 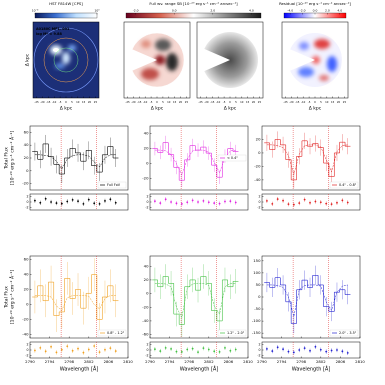 What do you see at coordinates (199, 369) in the screenshot?
I see `x-axis-label: Wavelength [Å]` at bounding box center [199, 369].